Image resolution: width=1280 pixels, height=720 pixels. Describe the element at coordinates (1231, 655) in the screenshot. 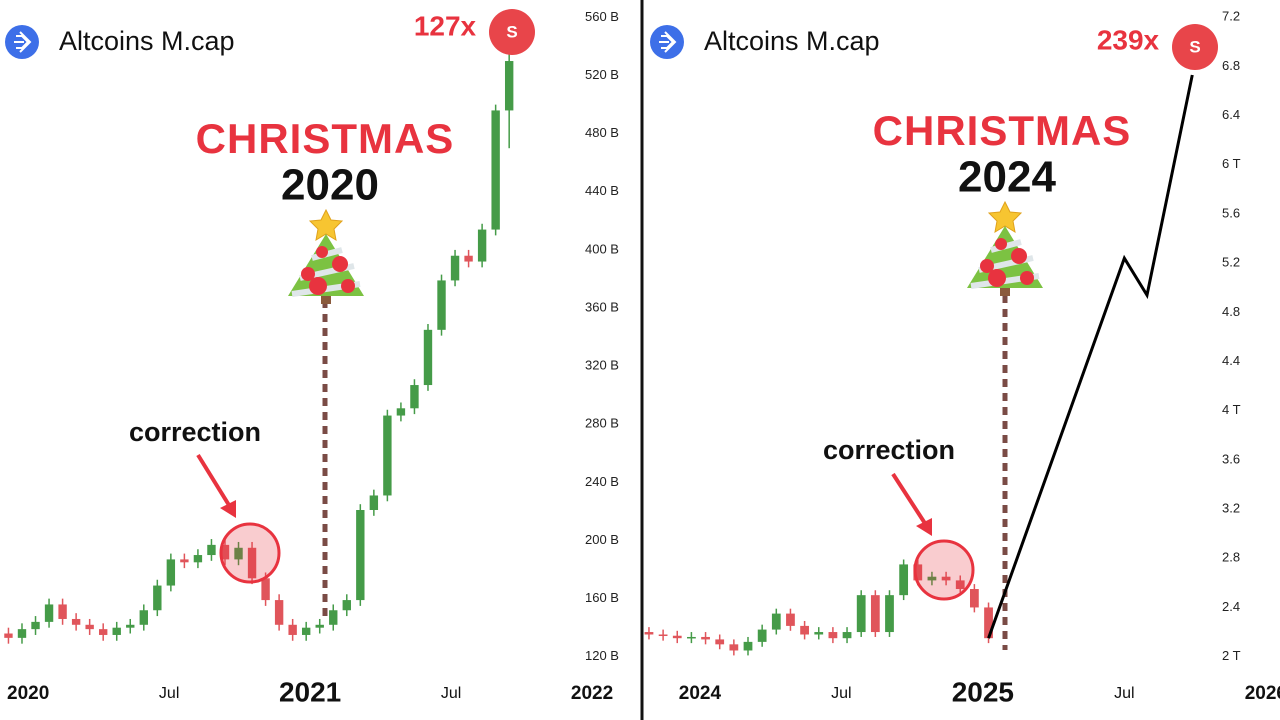

I see `y-tick-label: 2 T` at that location.